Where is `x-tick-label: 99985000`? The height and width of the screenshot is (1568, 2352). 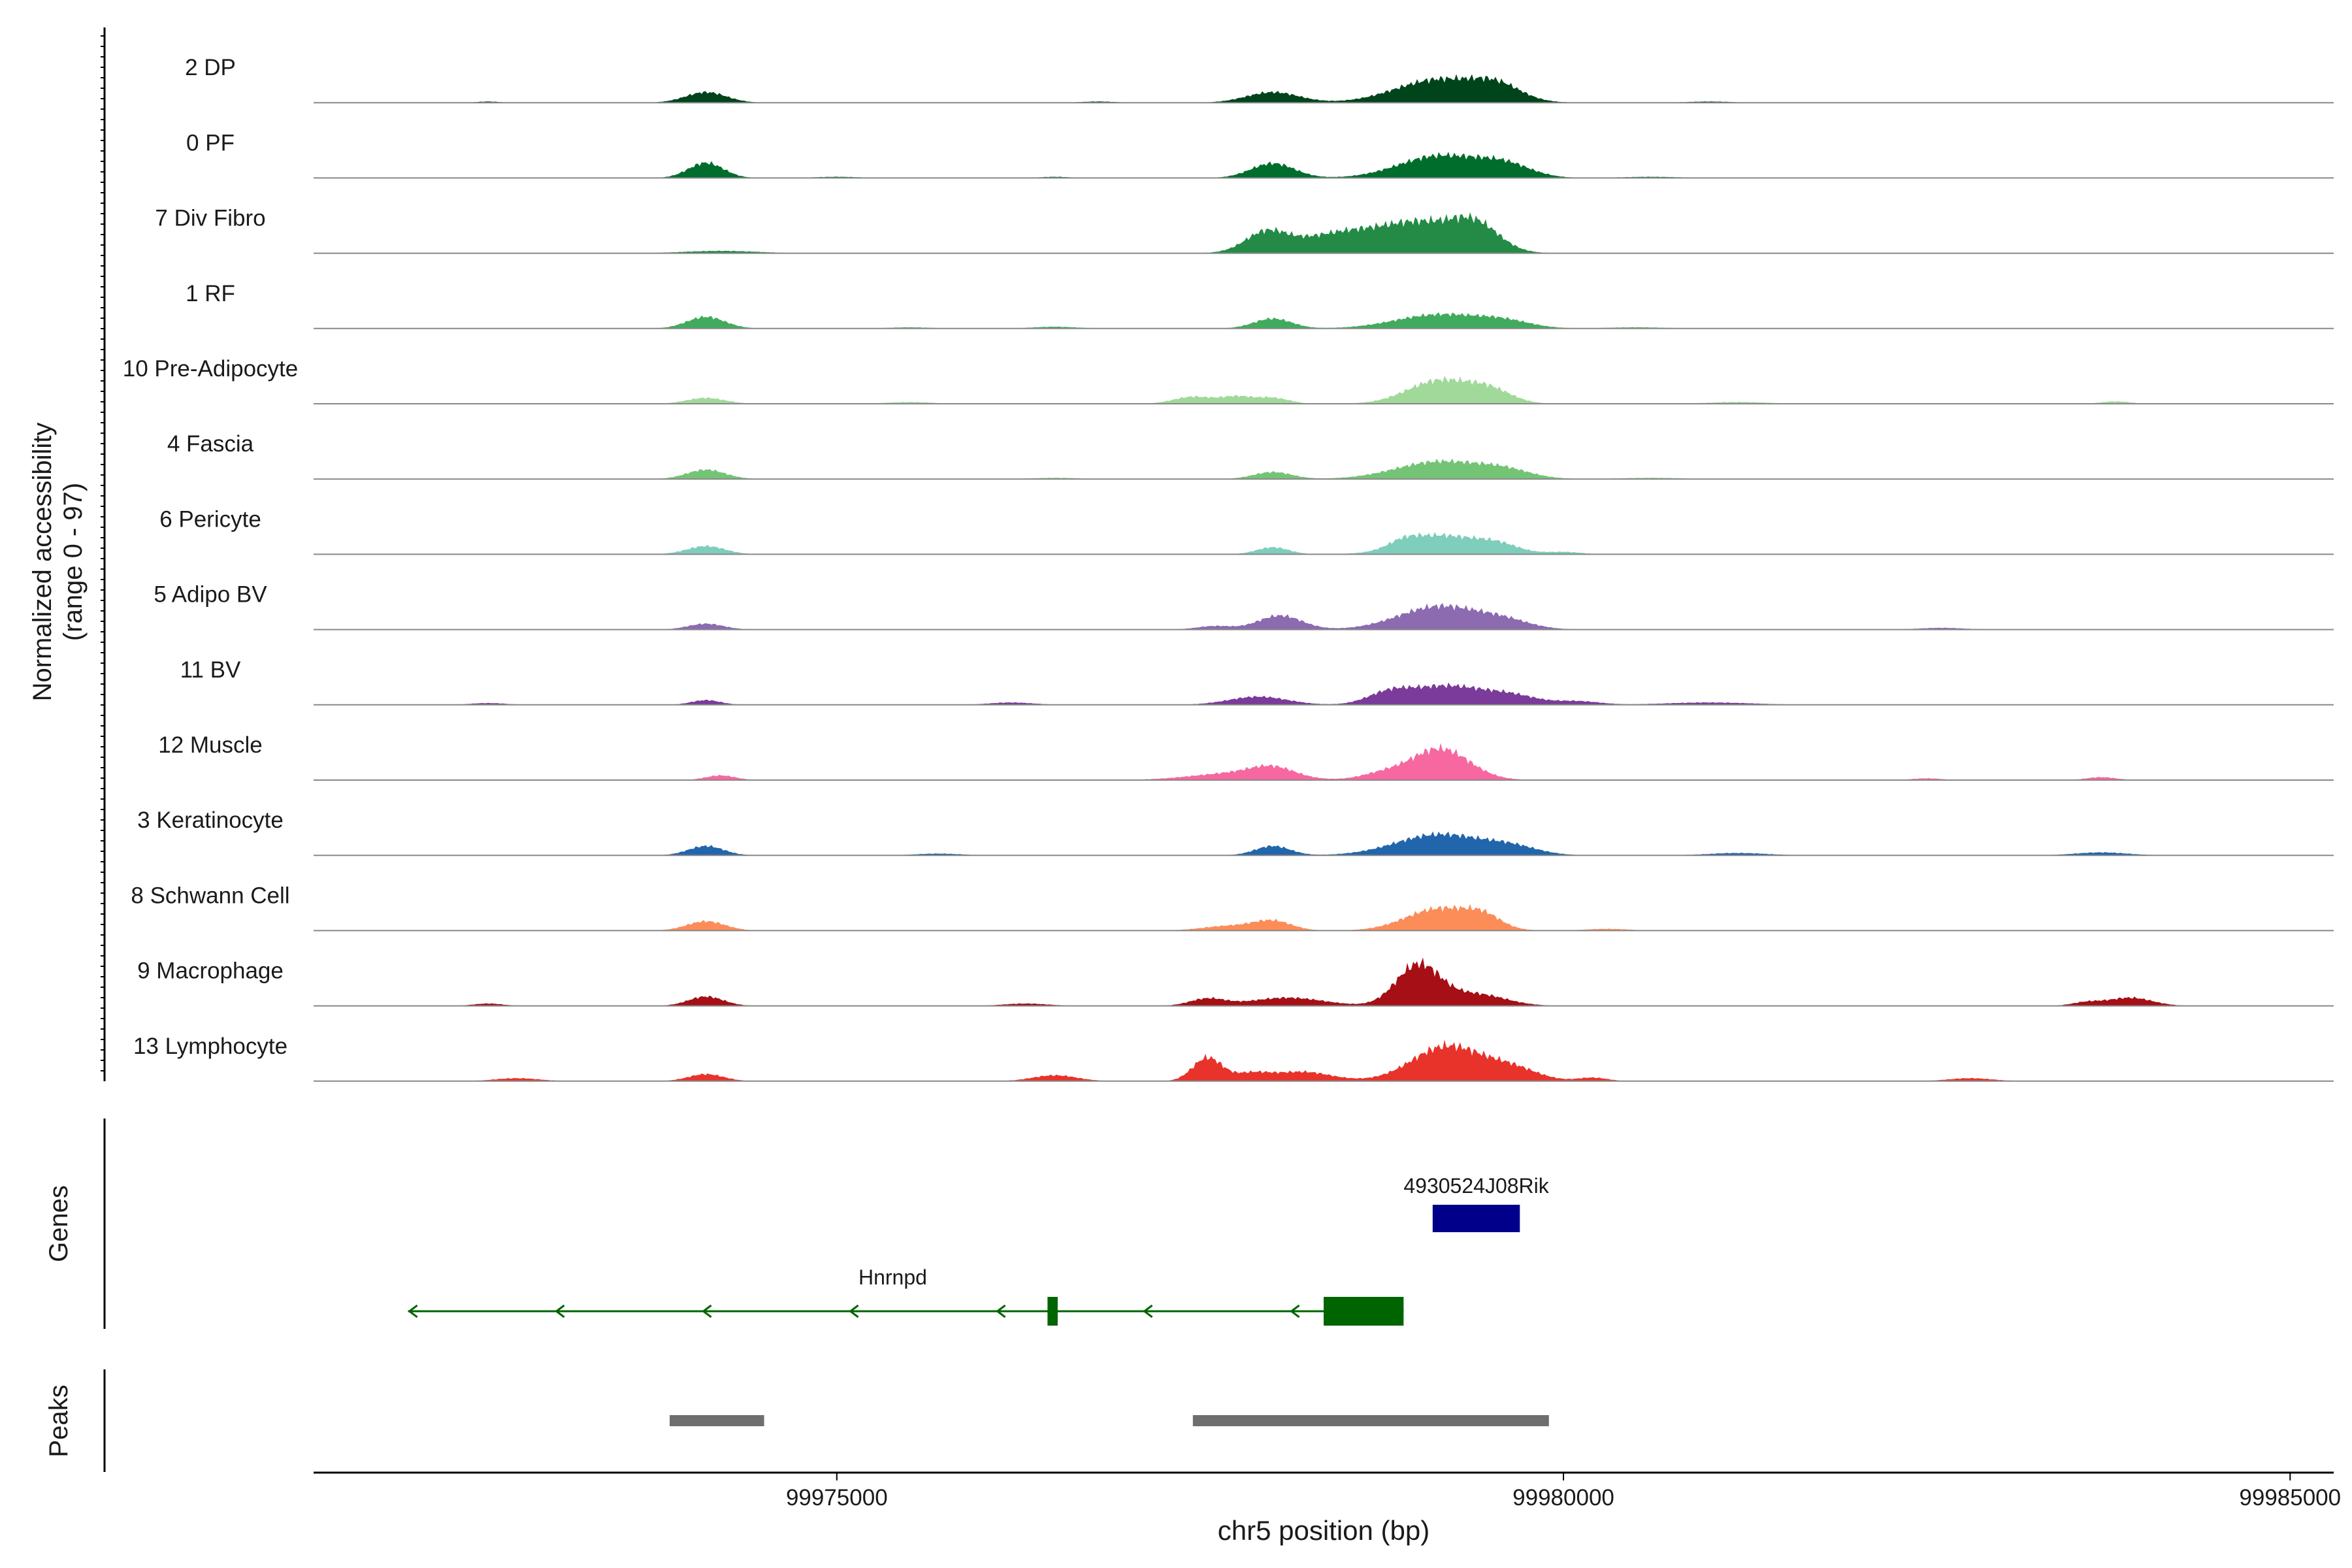 x-tick-label: 99985000 is located at coordinates (2290, 1498).